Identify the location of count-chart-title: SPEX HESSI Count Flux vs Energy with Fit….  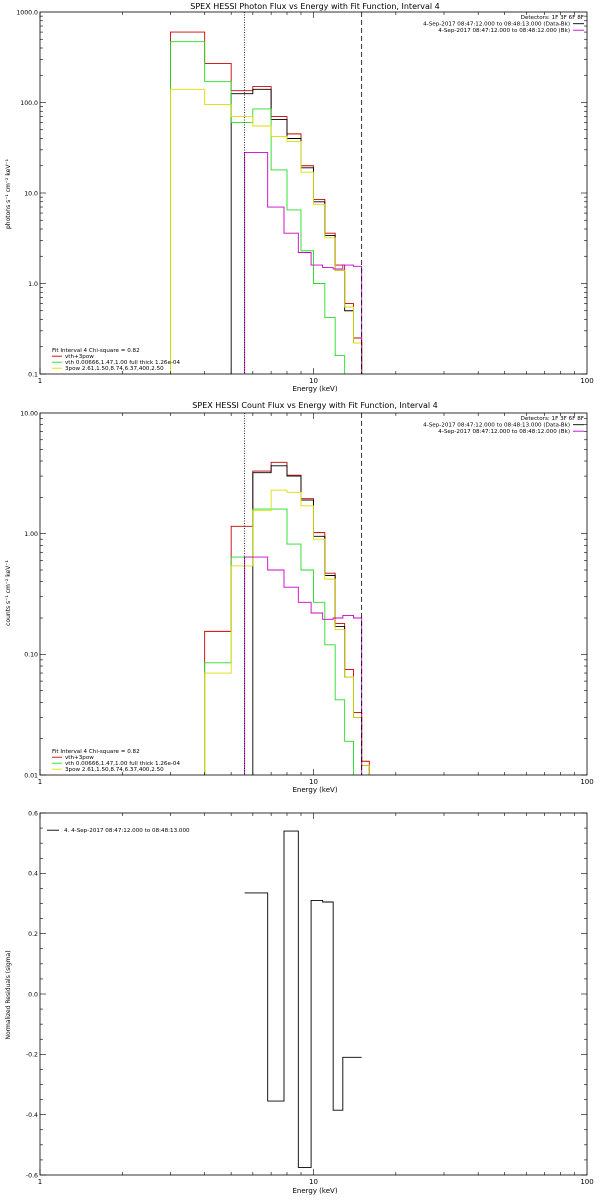
(314, 405).